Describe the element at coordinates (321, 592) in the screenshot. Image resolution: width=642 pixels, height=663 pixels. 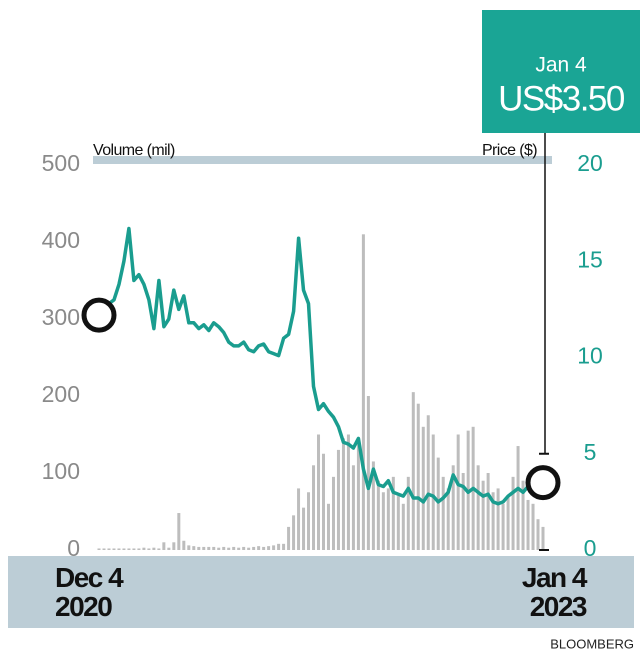
I see `x-axis-band` at that location.